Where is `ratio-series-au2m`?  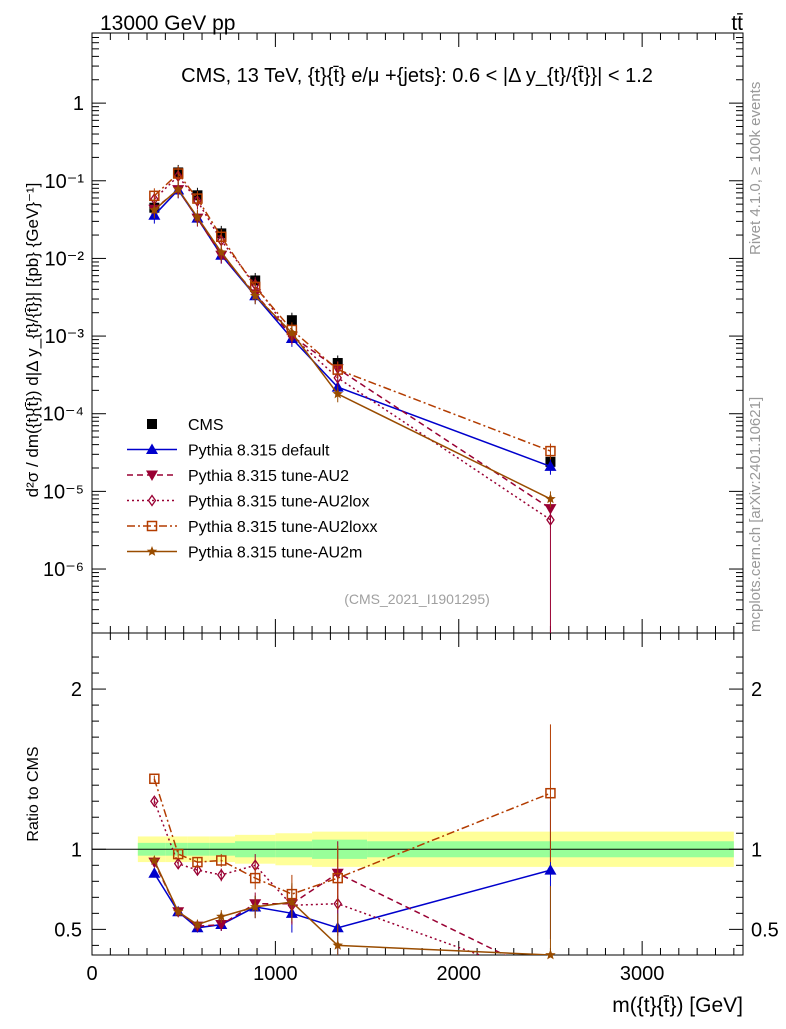
ratio-series-au2m is located at coordinates (352, 907).